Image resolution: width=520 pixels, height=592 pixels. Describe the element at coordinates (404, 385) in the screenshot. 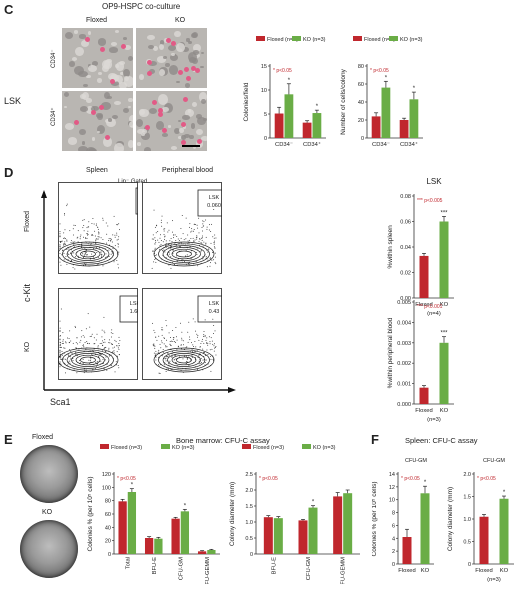

I see `y-tick-label: 0.001` at that location.